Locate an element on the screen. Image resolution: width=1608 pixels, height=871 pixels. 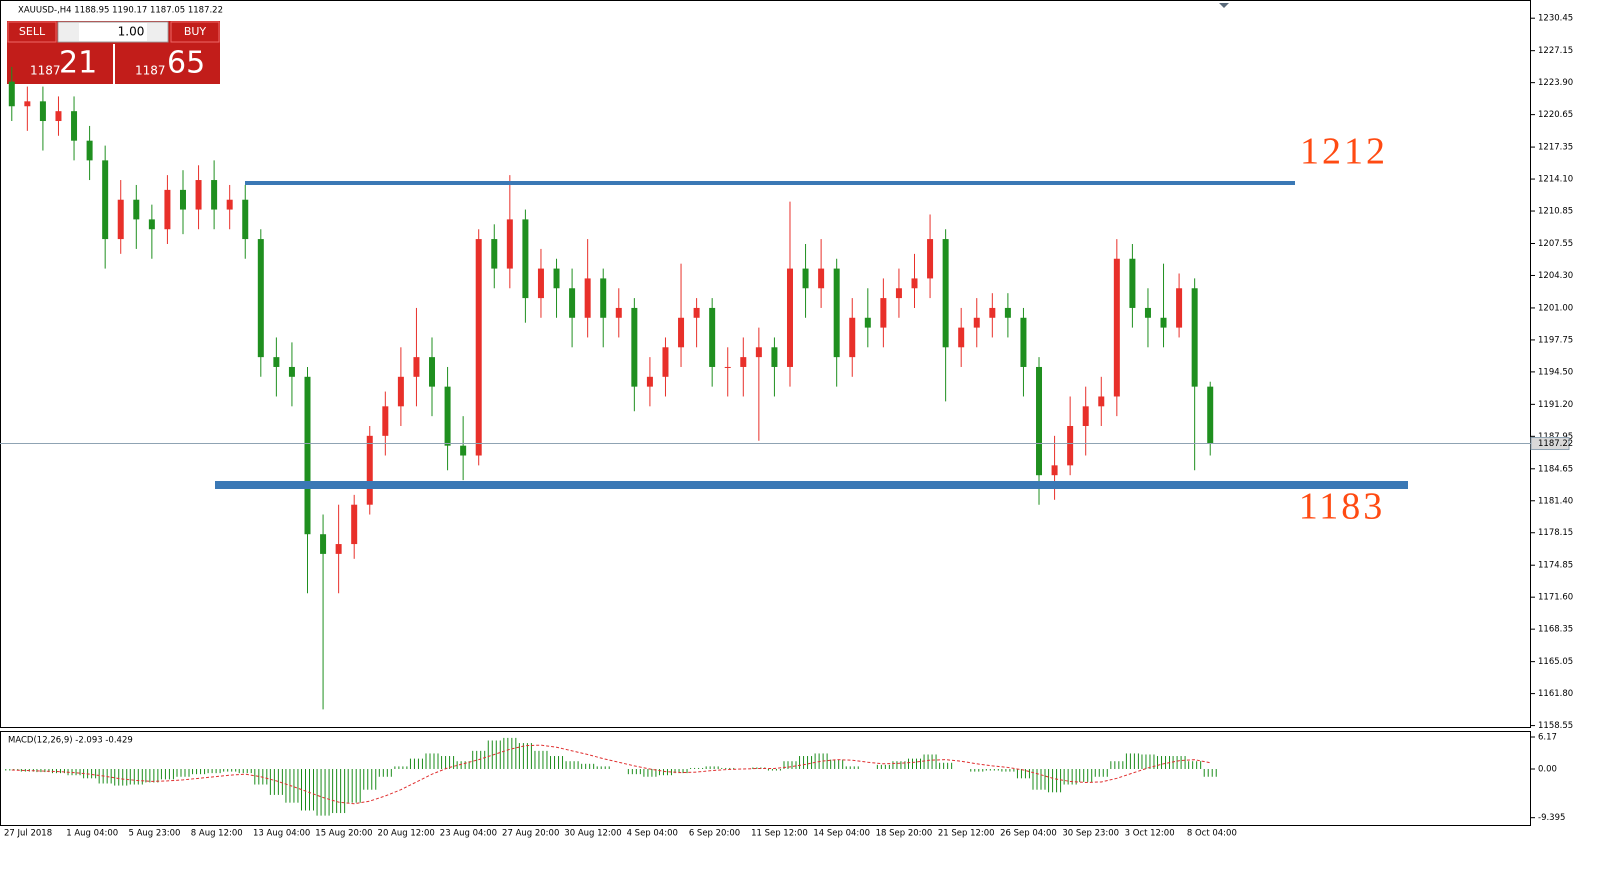
y-tick-label: 1201.00 is located at coordinates (1555, 308).